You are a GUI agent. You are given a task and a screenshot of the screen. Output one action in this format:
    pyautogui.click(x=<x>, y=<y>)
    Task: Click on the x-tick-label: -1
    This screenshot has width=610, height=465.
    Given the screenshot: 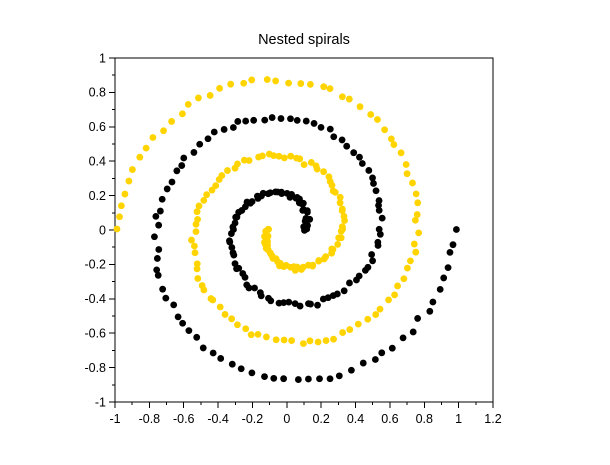 What is the action you would take?
    pyautogui.click(x=114, y=419)
    